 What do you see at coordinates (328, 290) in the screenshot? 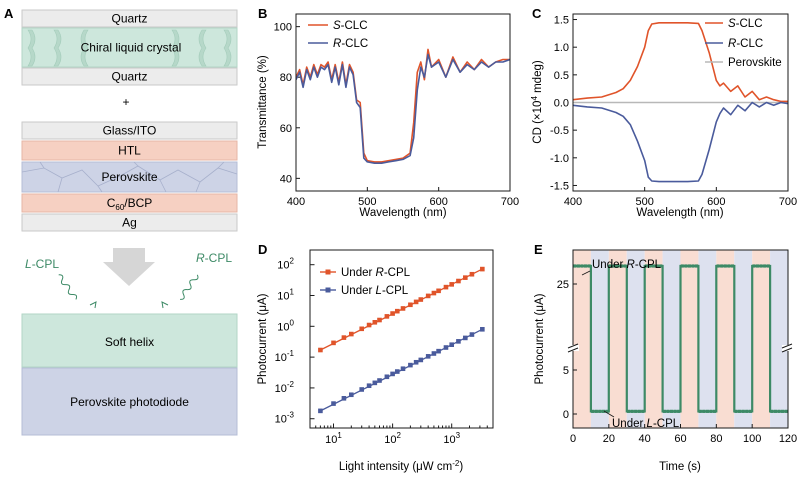
I see `legend-marker-under-l` at bounding box center [328, 290].